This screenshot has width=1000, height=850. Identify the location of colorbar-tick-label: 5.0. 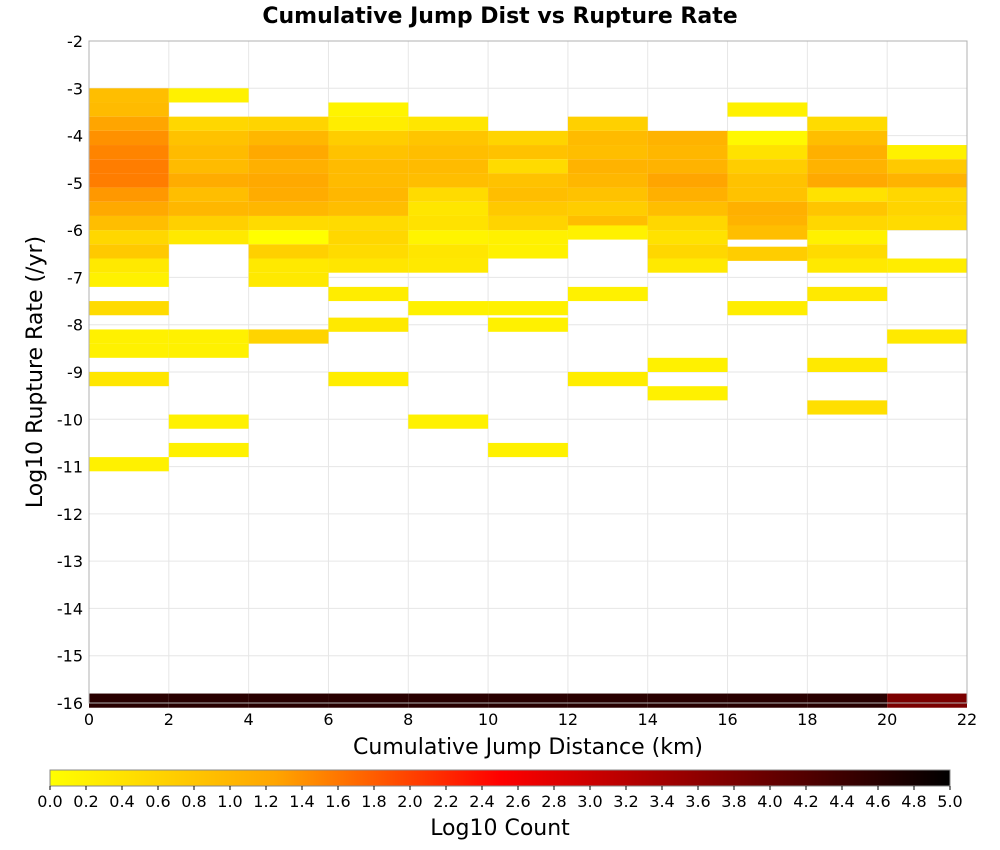
(949, 801).